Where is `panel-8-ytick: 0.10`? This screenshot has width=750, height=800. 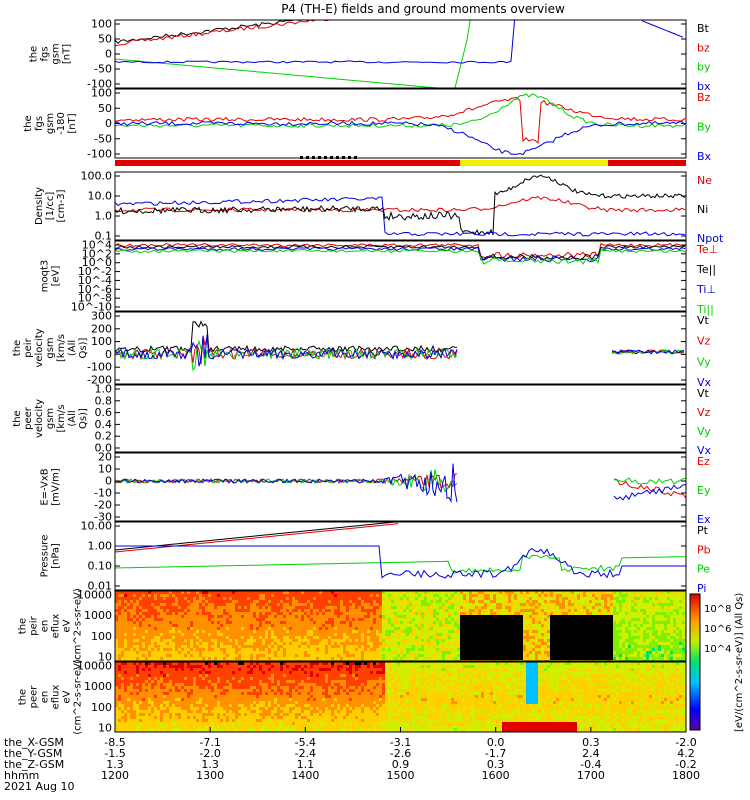 panel-8-ytick: 0.10 is located at coordinates (100, 566).